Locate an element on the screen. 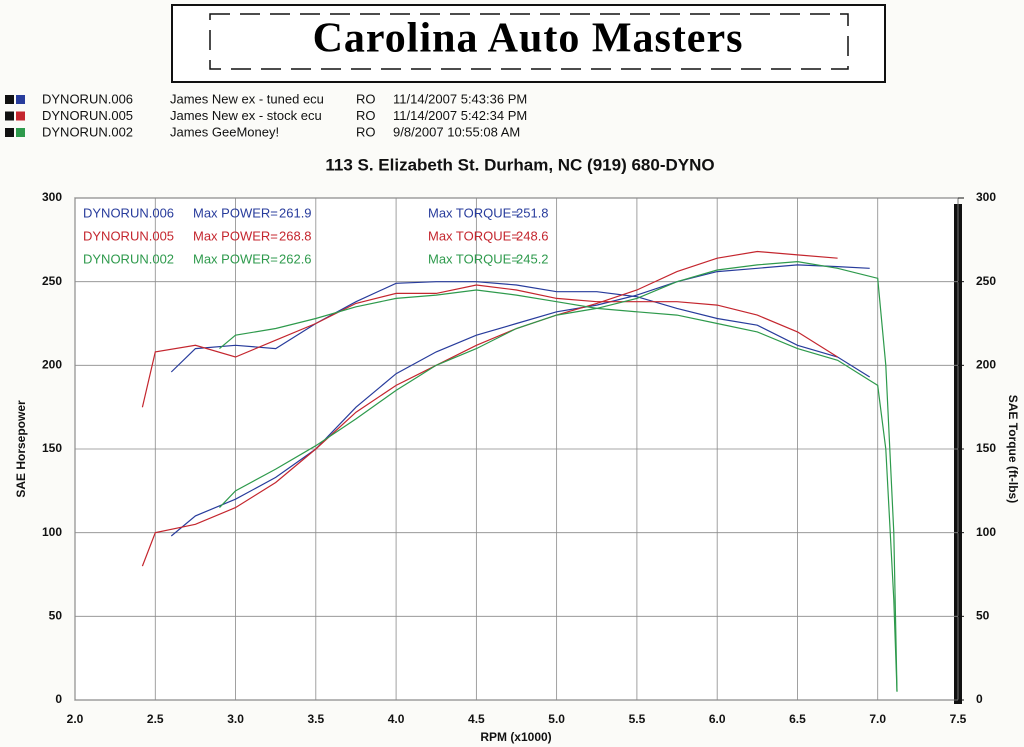 The image size is (1024, 747). x-tick-label: 3.0 is located at coordinates (235, 719).